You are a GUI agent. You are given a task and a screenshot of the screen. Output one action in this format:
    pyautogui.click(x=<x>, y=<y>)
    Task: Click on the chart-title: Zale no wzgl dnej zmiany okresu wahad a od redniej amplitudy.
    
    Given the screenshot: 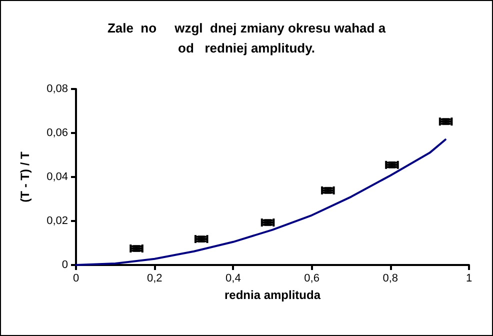 What is the action you would take?
    pyautogui.click(x=246, y=38)
    